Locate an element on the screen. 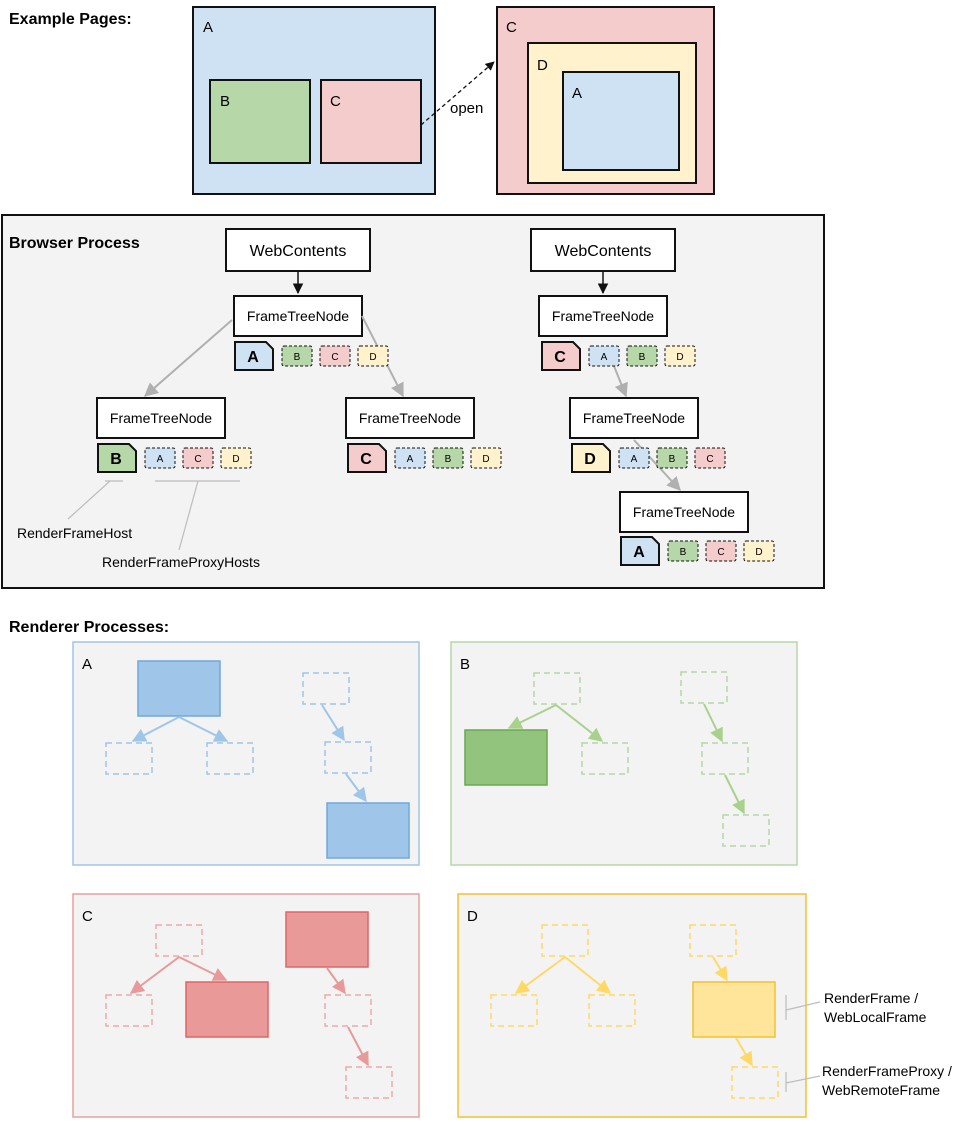 This screenshot has height=1123, width=959. legend-local-pointer is located at coordinates (803, 1006).